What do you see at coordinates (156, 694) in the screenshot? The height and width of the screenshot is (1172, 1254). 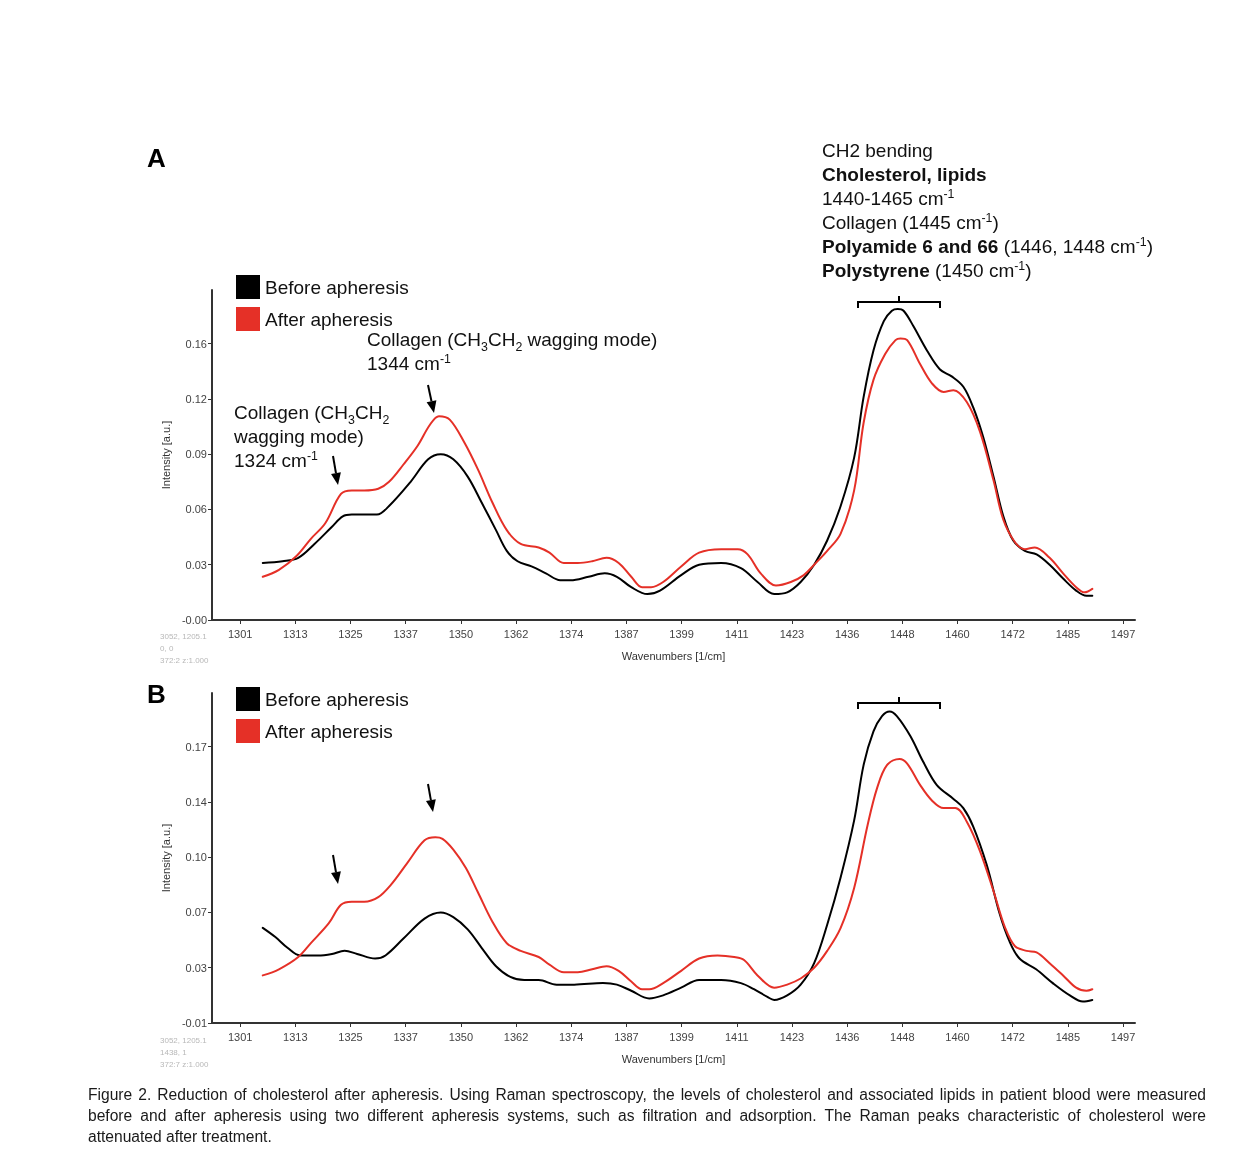 I see `chart-title: B` at bounding box center [156, 694].